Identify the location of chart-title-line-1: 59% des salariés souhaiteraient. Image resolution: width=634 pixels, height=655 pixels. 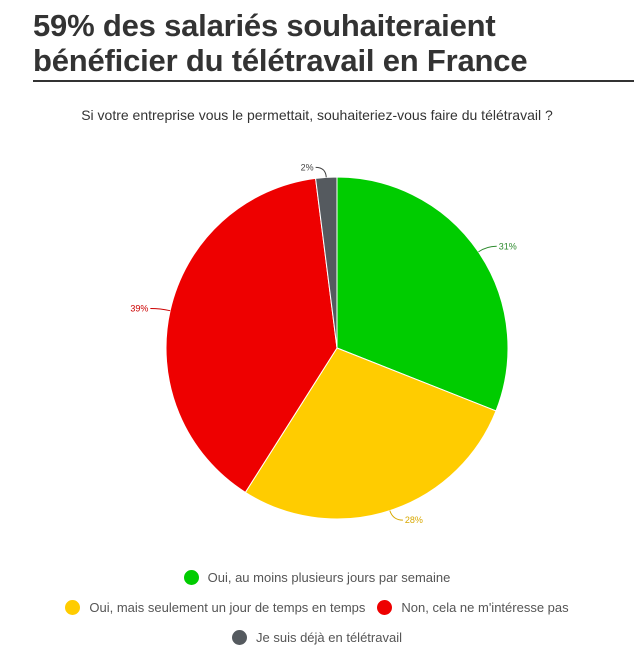
(264, 25).